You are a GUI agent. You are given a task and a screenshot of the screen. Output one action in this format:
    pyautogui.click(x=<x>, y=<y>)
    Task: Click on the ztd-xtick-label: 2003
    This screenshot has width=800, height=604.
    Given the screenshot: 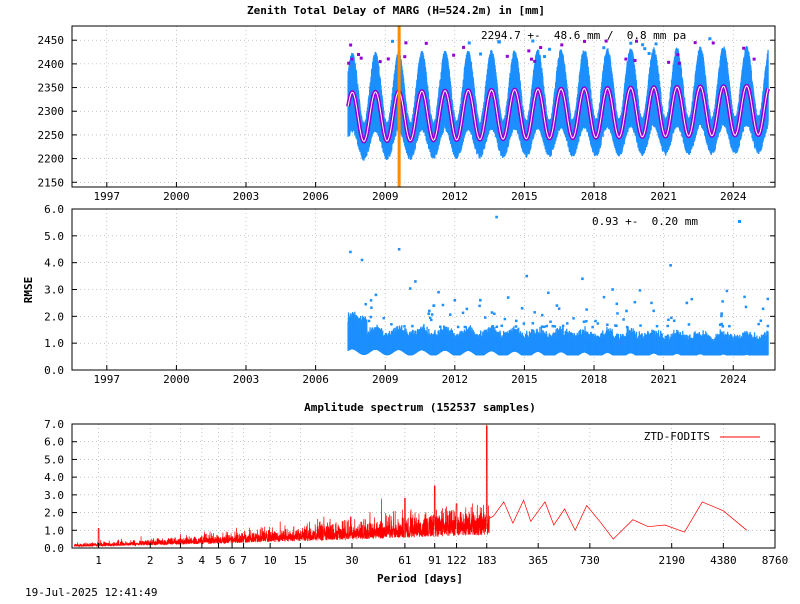 What is the action you would take?
    pyautogui.click(x=246, y=196)
    